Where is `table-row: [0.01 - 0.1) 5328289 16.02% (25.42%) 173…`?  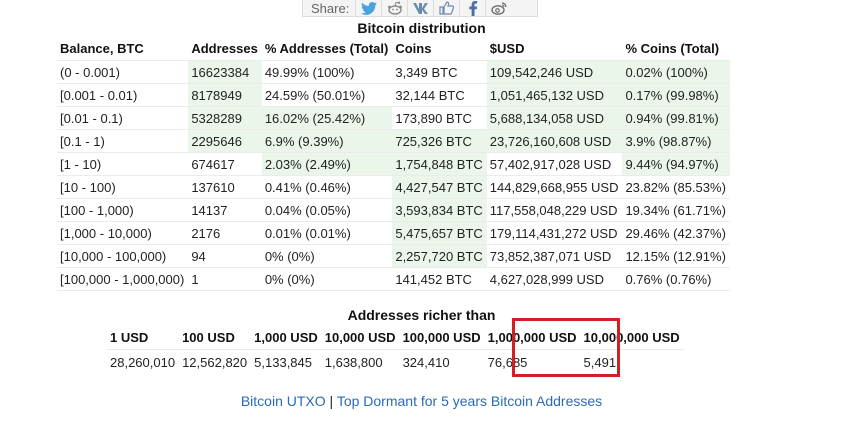
table-row: [0.01 - 0.1) 5328289 16.02% (25.42%) 173… is located at coordinates (393, 118).